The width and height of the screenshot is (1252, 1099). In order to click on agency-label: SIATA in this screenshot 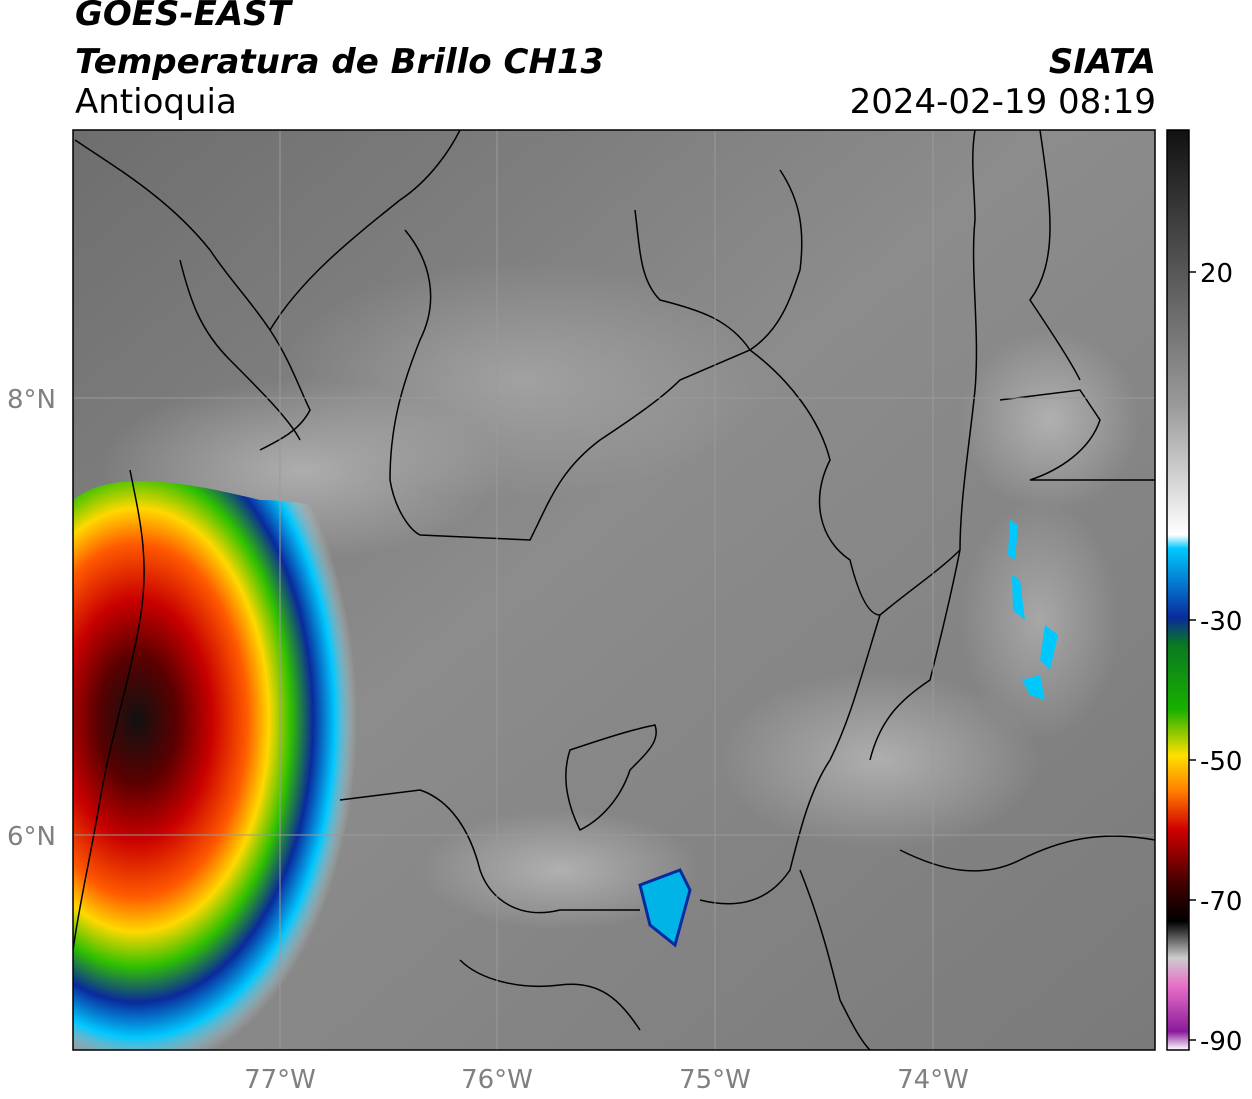, I will do `click(1102, 62)`.